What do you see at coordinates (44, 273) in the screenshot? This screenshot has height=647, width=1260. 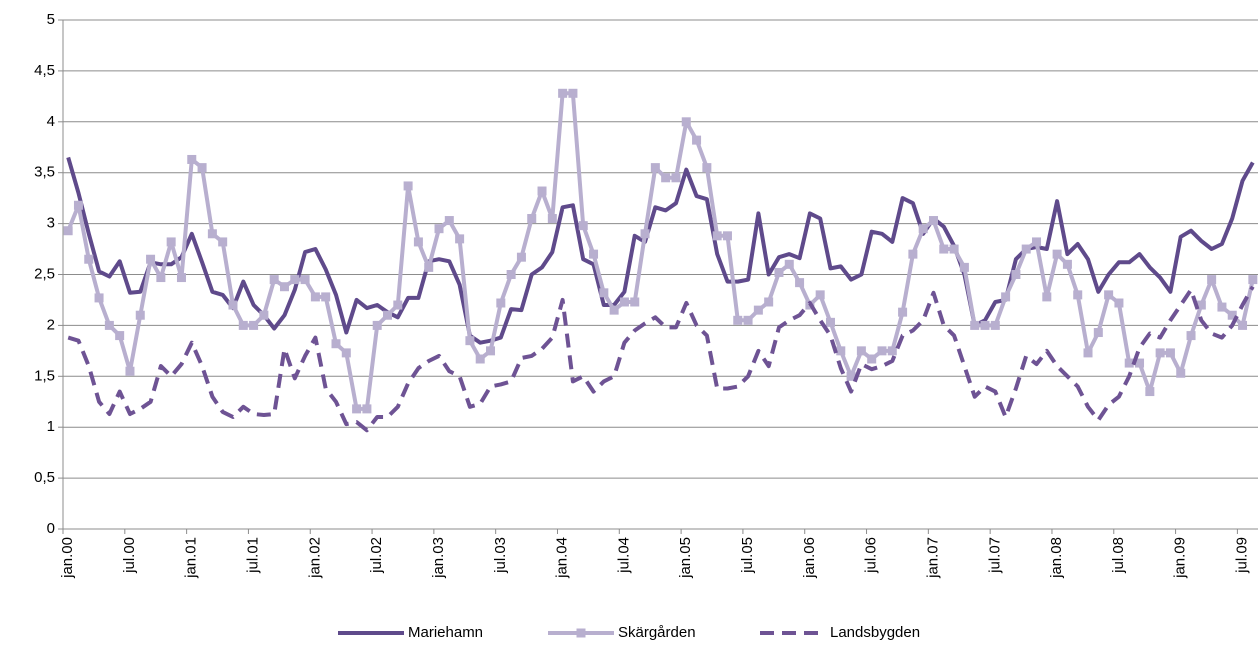 I see `y-tick-label: 2,5` at bounding box center [44, 273].